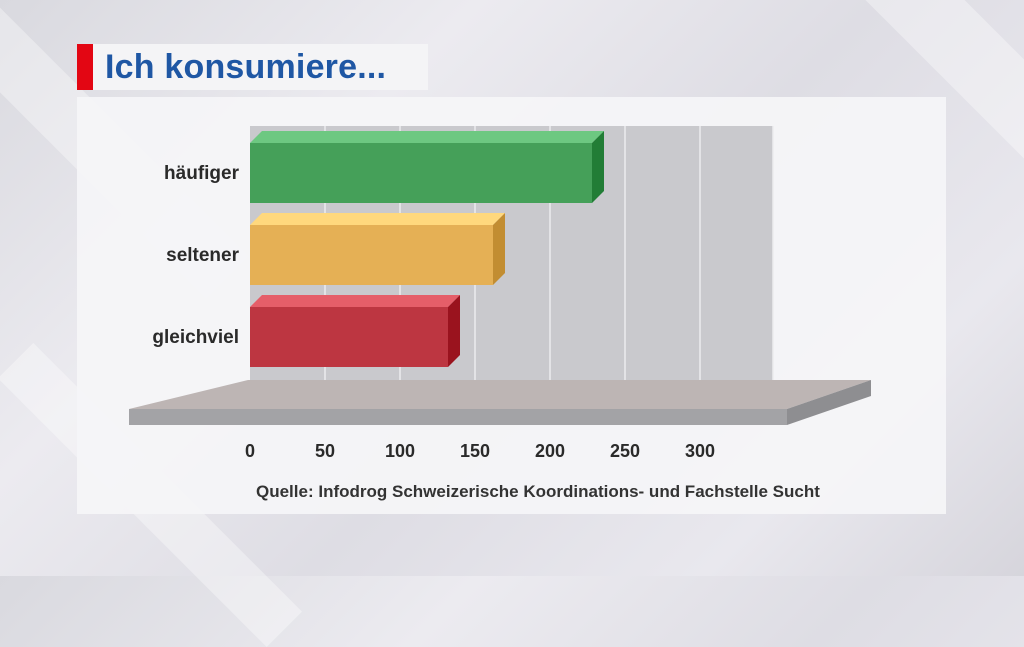 This screenshot has height=647, width=1024. What do you see at coordinates (829, 402) in the screenshot?
I see `plot-floor-side` at bounding box center [829, 402].